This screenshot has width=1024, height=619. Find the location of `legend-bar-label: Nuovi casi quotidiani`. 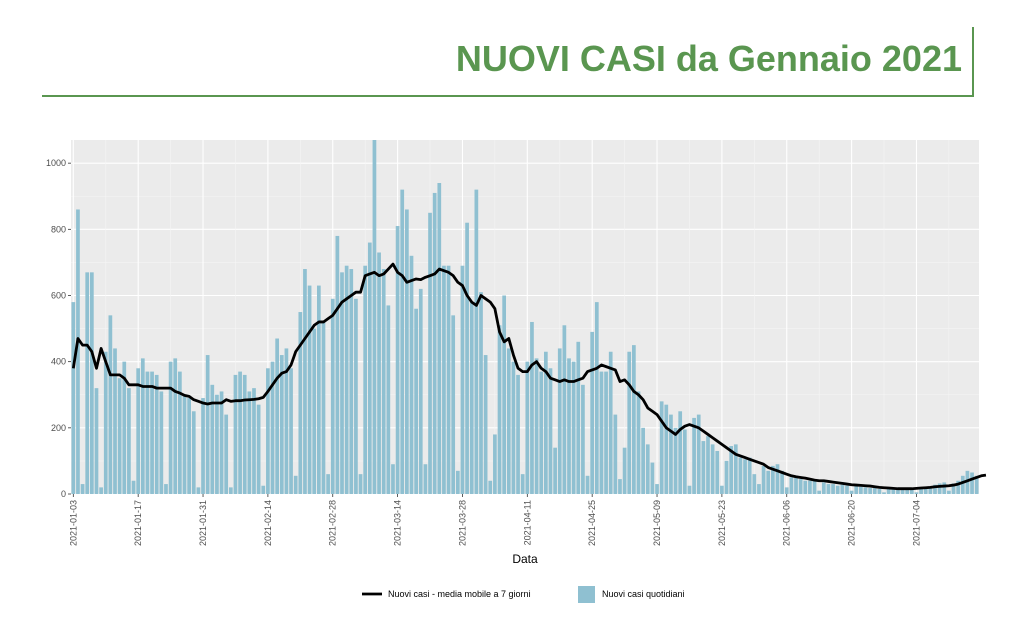

legend-bar-label: Nuovi casi quotidiani is located at coordinates (643, 594).